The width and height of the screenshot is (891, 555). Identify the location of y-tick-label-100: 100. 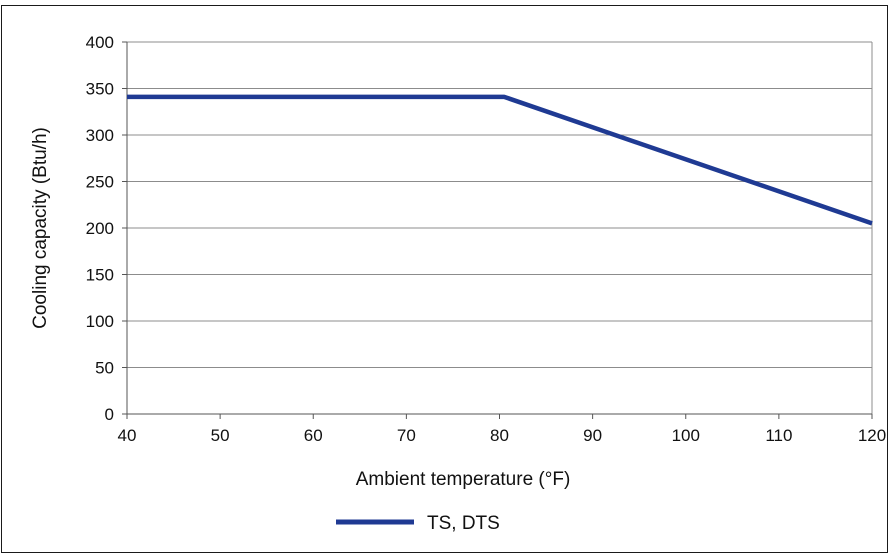
(100, 321).